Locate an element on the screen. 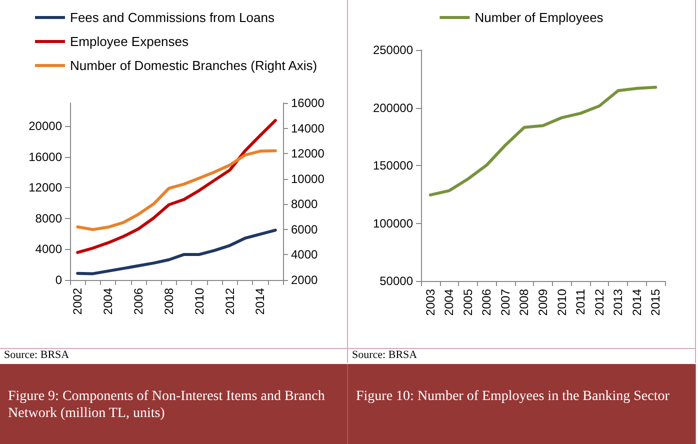 Image resolution: width=698 pixels, height=444 pixels. x-tick-label: 2005 is located at coordinates (467, 302).